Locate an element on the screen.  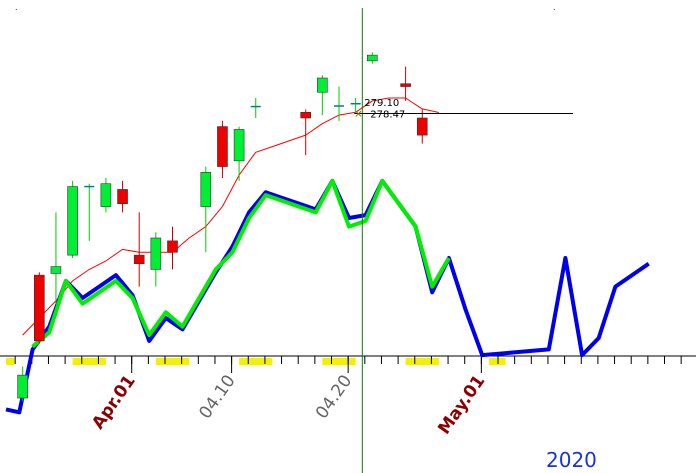
x-tick-labels: Apr.01 04.10 04.20 May.01 is located at coordinates (288, 404).